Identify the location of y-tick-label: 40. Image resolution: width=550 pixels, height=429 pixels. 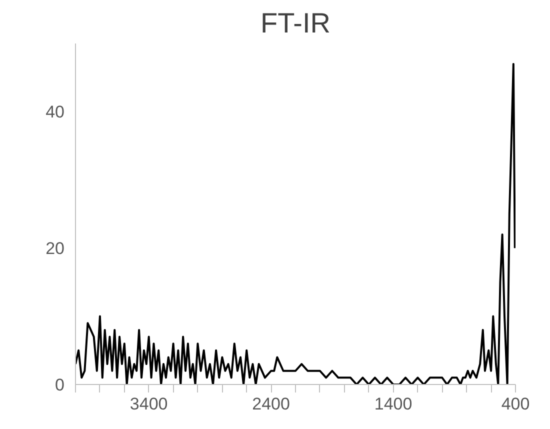
(55, 112).